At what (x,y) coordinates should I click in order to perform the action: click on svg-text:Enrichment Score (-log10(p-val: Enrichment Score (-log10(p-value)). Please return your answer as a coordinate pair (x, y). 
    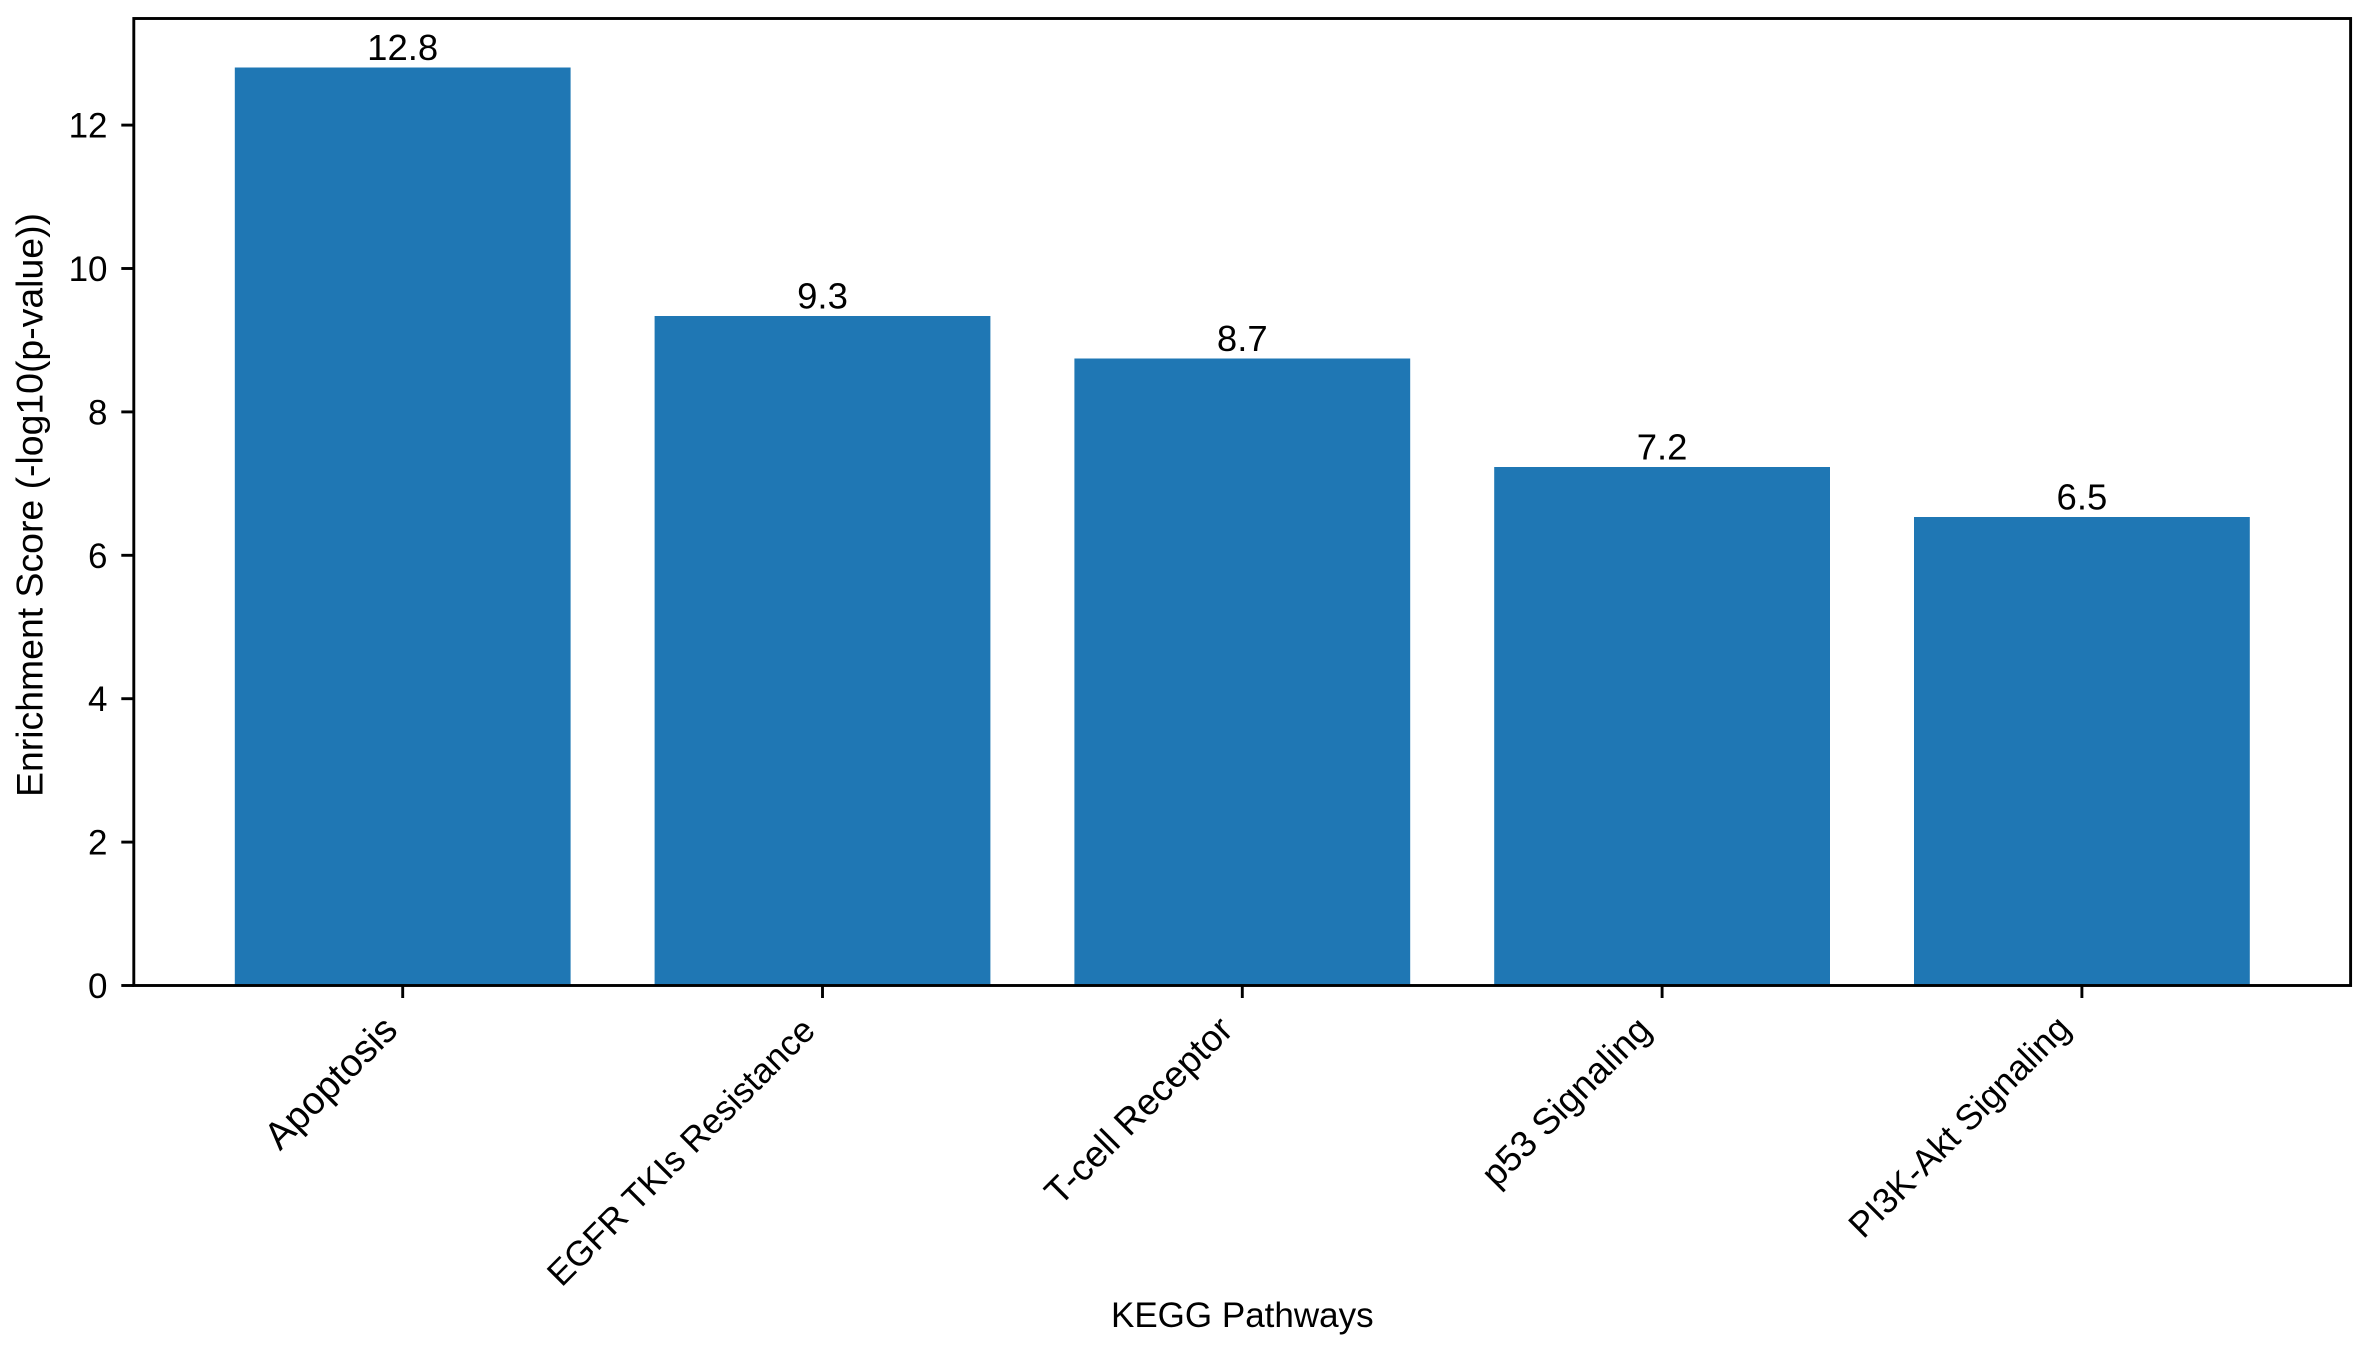
    Looking at the image, I should click on (30, 505).